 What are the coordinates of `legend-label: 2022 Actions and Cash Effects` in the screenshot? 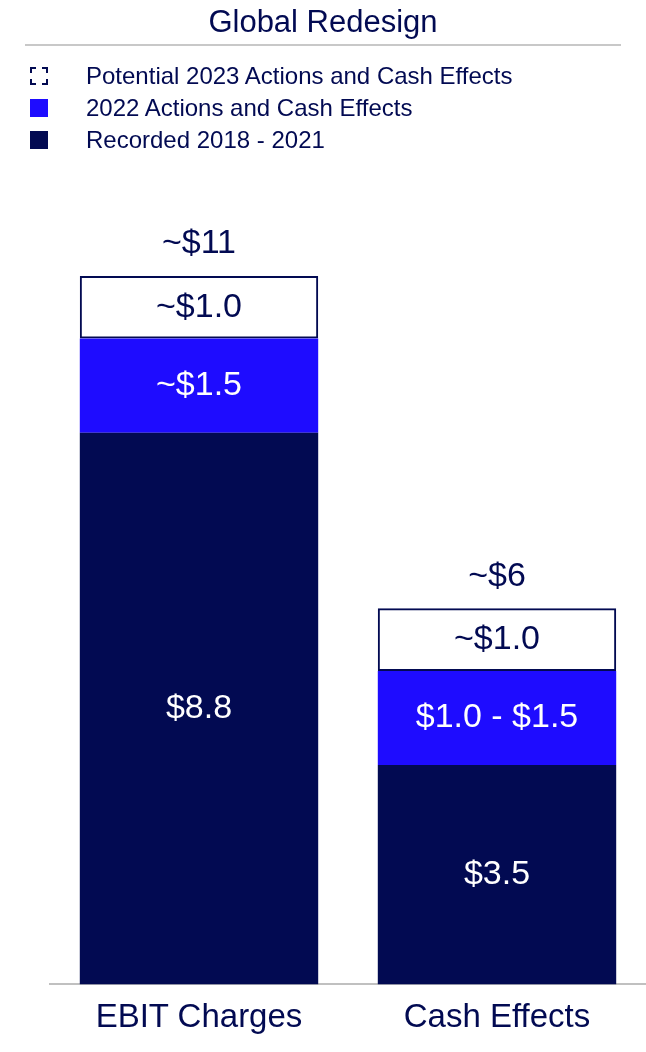 It's located at (249, 108).